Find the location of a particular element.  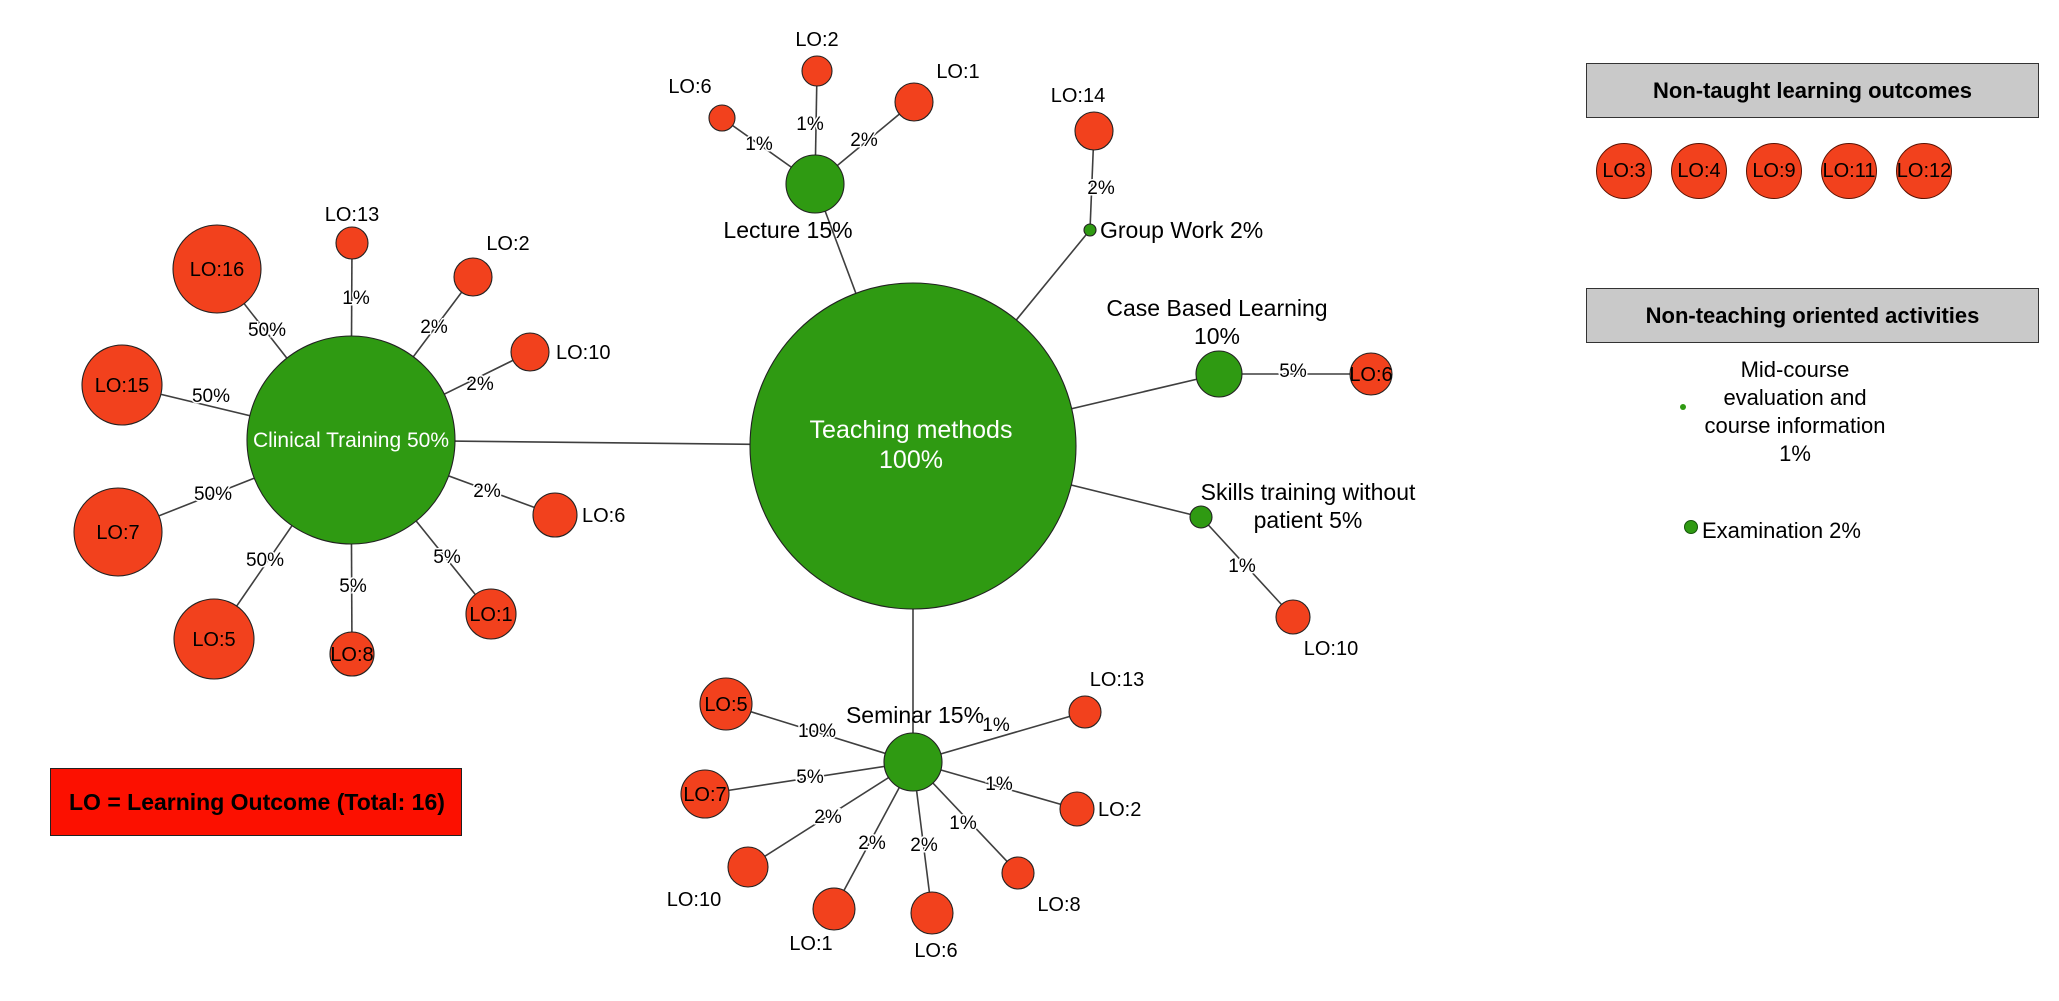

label-gw-lo14: LO:14 is located at coordinates (1078, 96).